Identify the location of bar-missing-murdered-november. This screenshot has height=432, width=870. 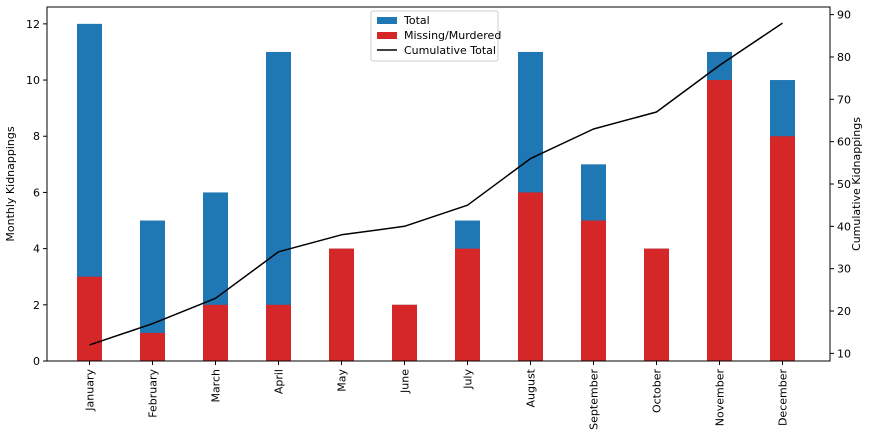
(719, 221).